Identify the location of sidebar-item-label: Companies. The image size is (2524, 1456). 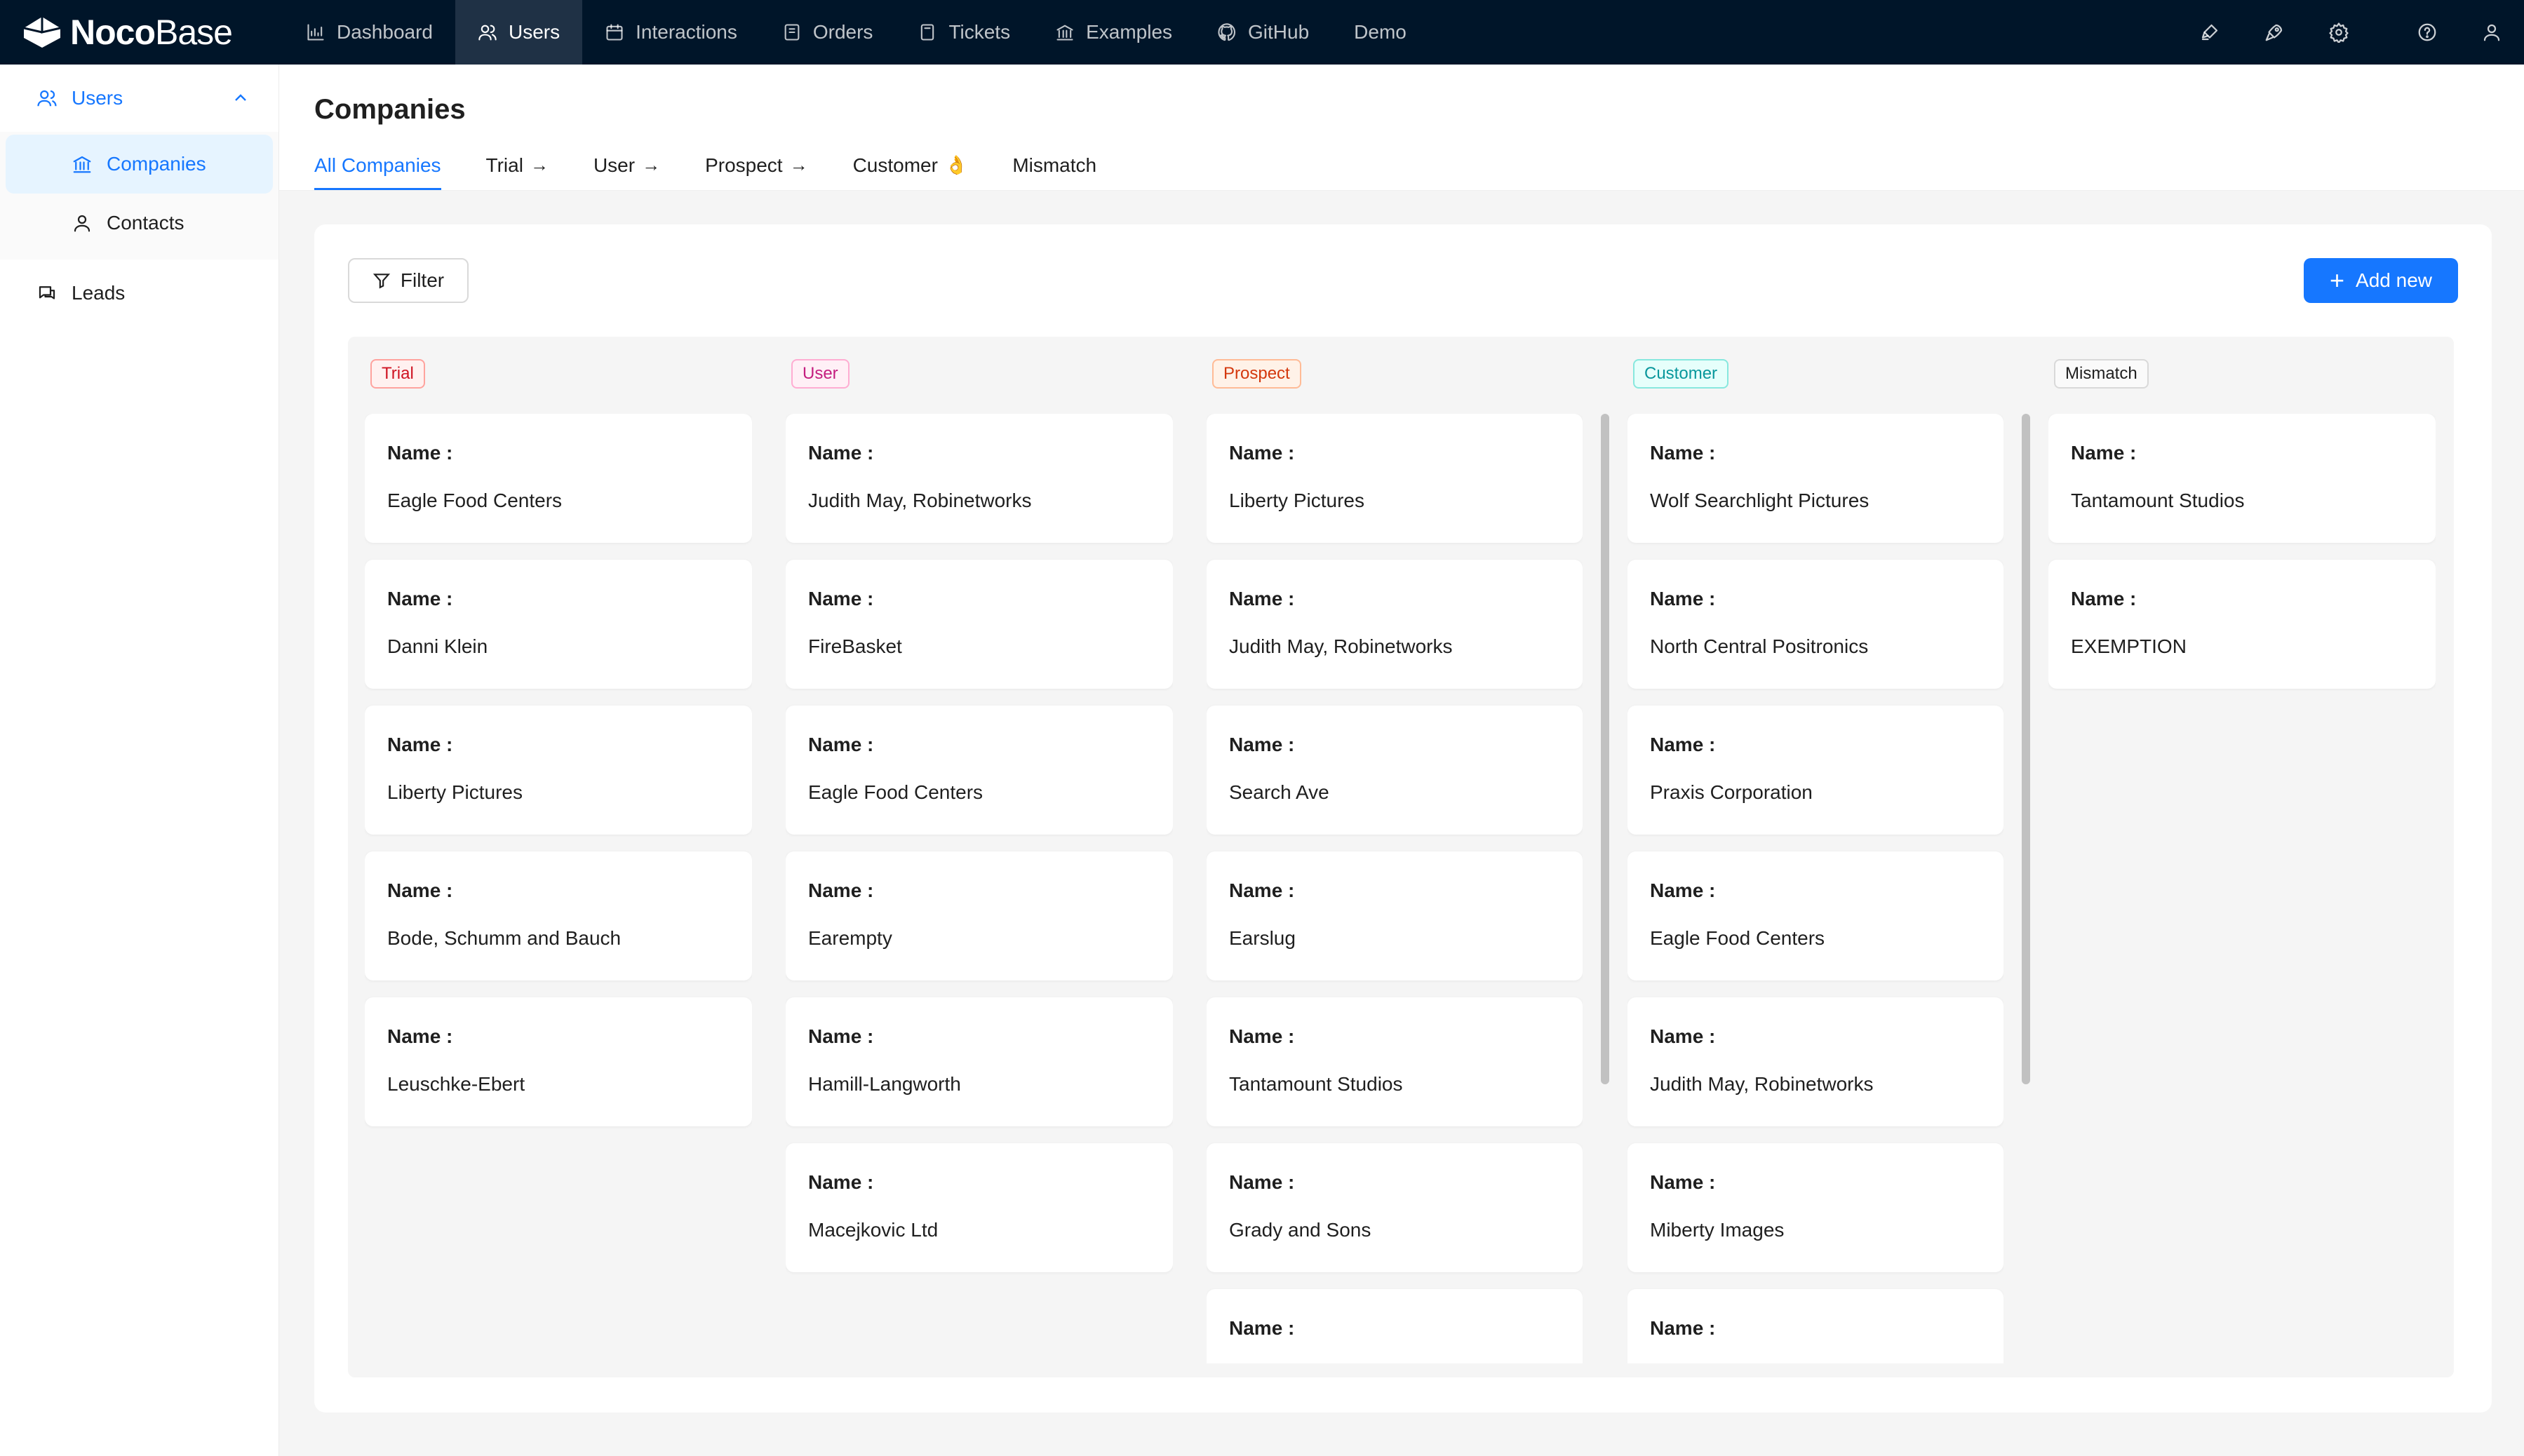
(156, 164).